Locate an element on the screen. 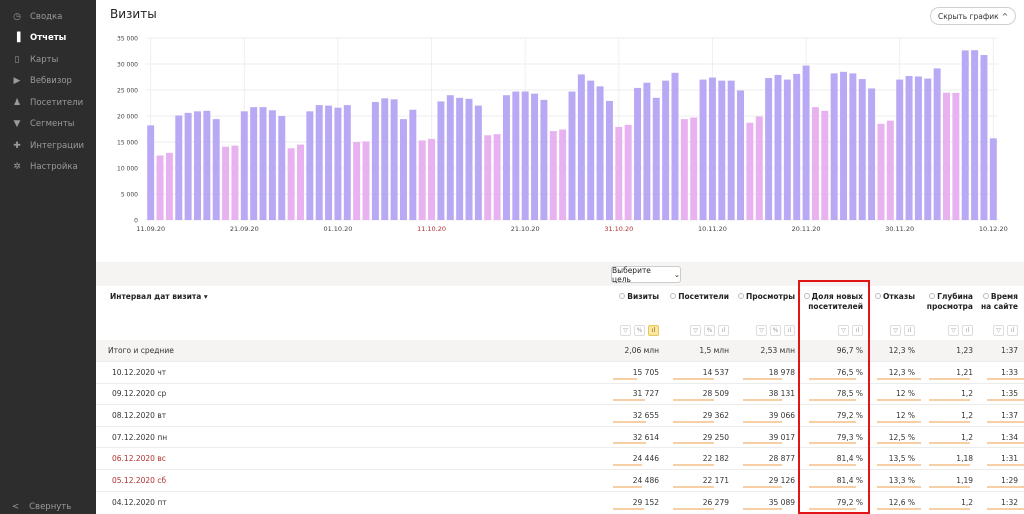  column-header-1: Посетители ▽% ıl is located at coordinates (700, 313).